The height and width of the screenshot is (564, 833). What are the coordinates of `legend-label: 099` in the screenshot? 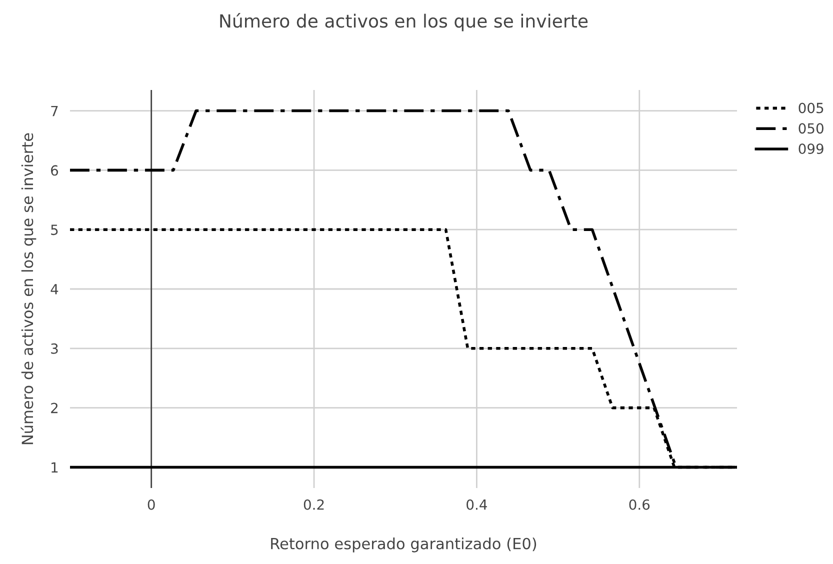 It's located at (811, 149).